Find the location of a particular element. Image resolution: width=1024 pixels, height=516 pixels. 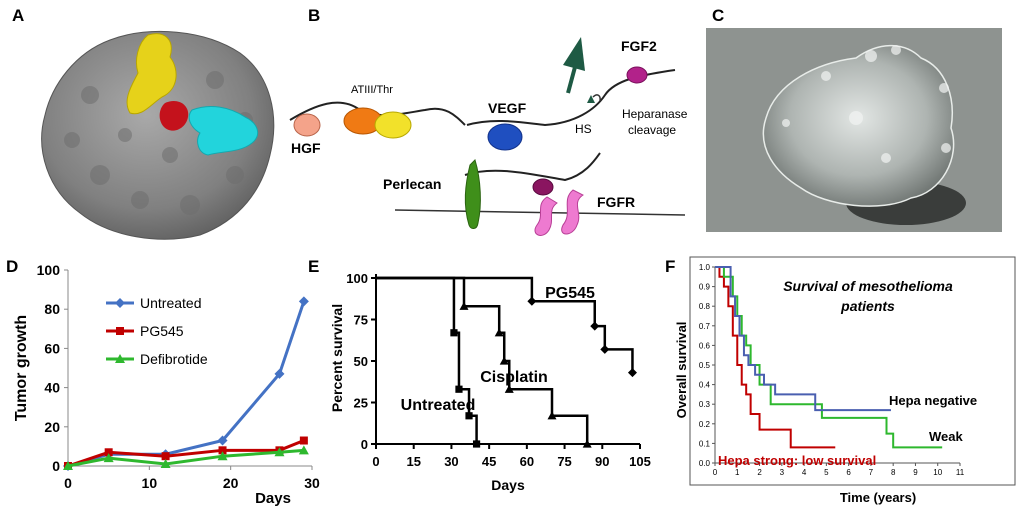

f-x-tick-label: 11 is located at coordinates (960, 472).